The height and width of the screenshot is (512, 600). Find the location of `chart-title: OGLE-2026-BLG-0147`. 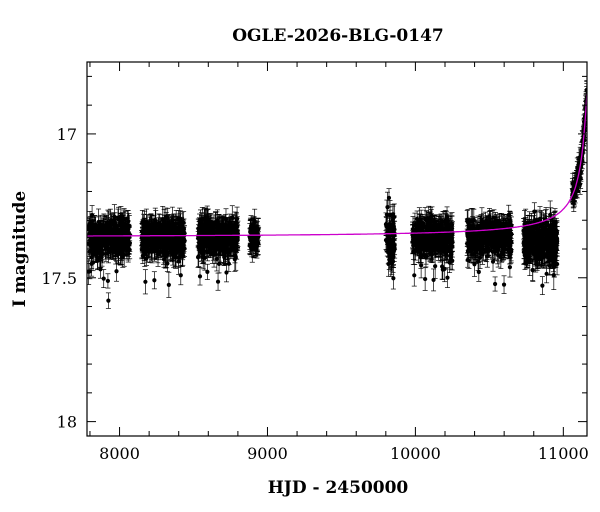

chart-title: OGLE-2026-BLG-0147 is located at coordinates (338, 36).